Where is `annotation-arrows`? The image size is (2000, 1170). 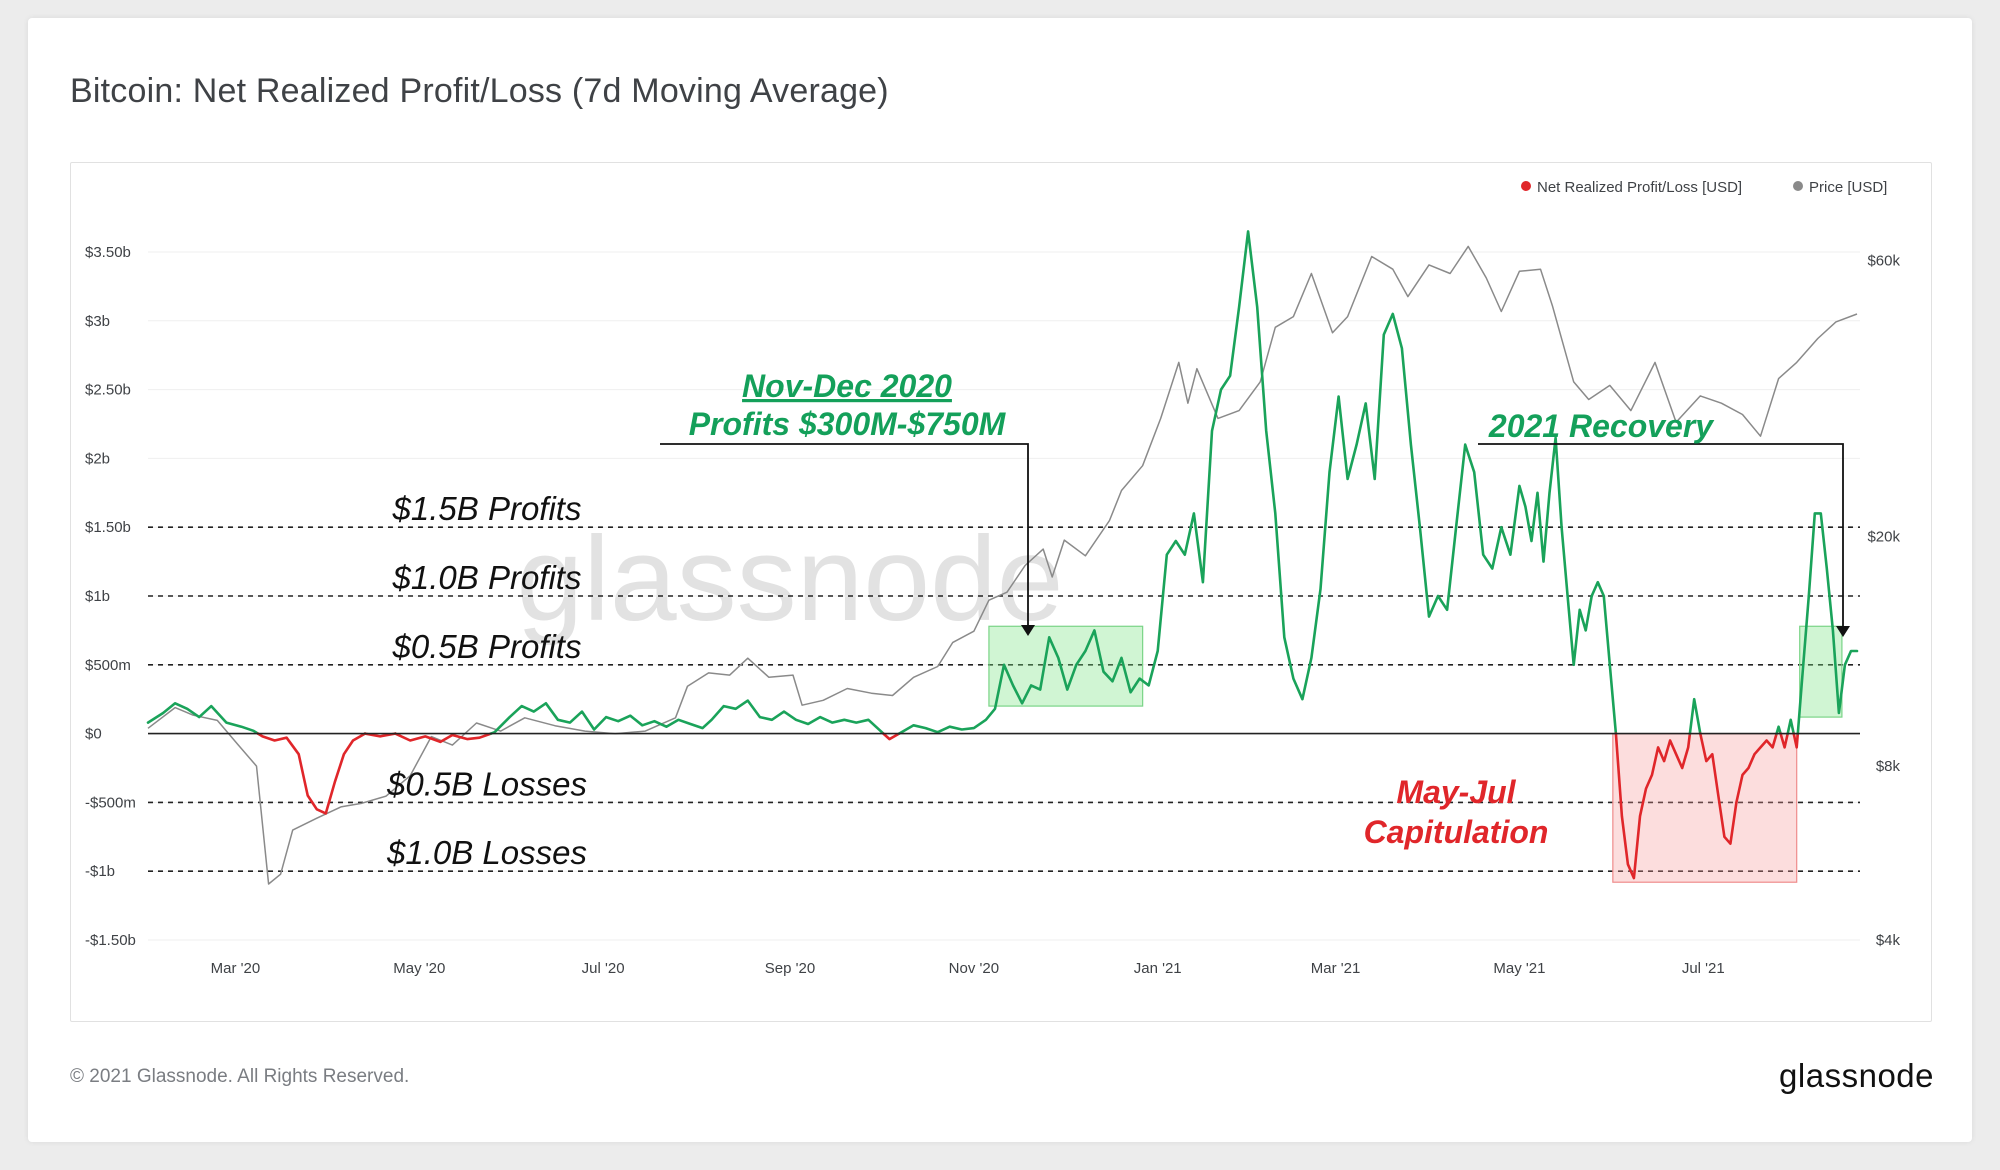
annotation-arrows is located at coordinates (1255, 540).